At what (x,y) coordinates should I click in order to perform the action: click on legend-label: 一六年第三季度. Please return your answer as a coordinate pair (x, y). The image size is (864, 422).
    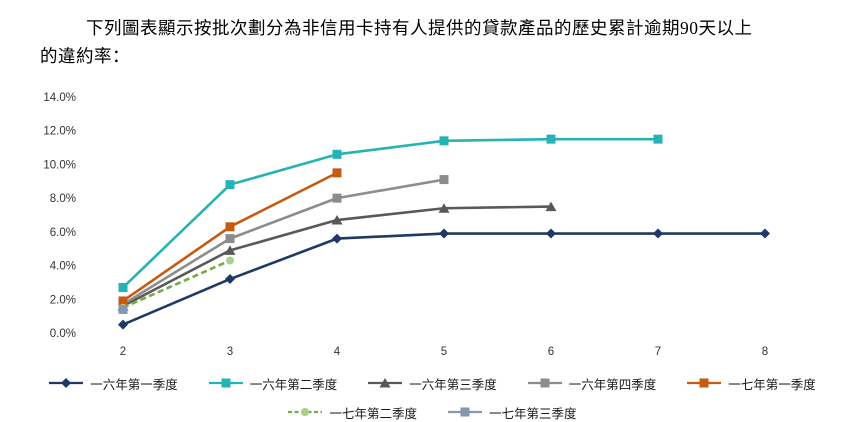
    Looking at the image, I should click on (453, 384).